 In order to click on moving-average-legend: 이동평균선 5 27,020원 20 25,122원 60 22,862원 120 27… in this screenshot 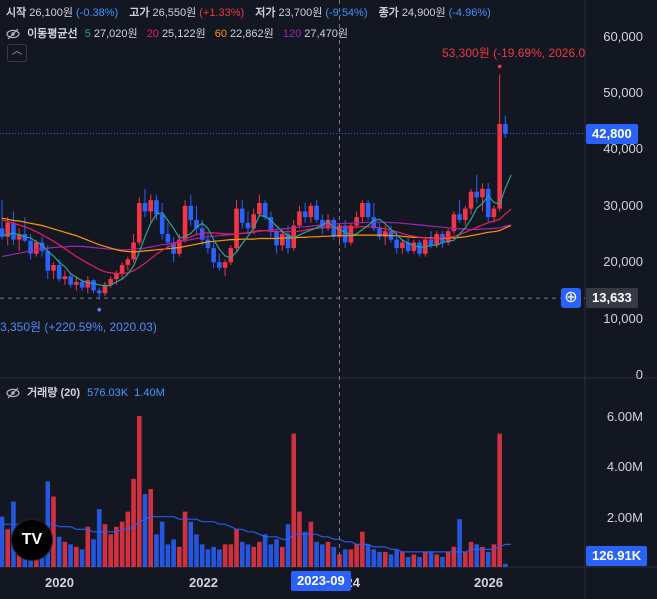, I will do `click(180, 33)`.